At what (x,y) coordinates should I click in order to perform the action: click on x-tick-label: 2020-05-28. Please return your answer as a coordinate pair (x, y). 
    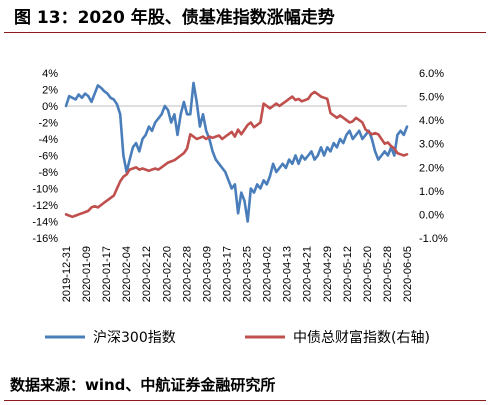
    Looking at the image, I should click on (388, 274).